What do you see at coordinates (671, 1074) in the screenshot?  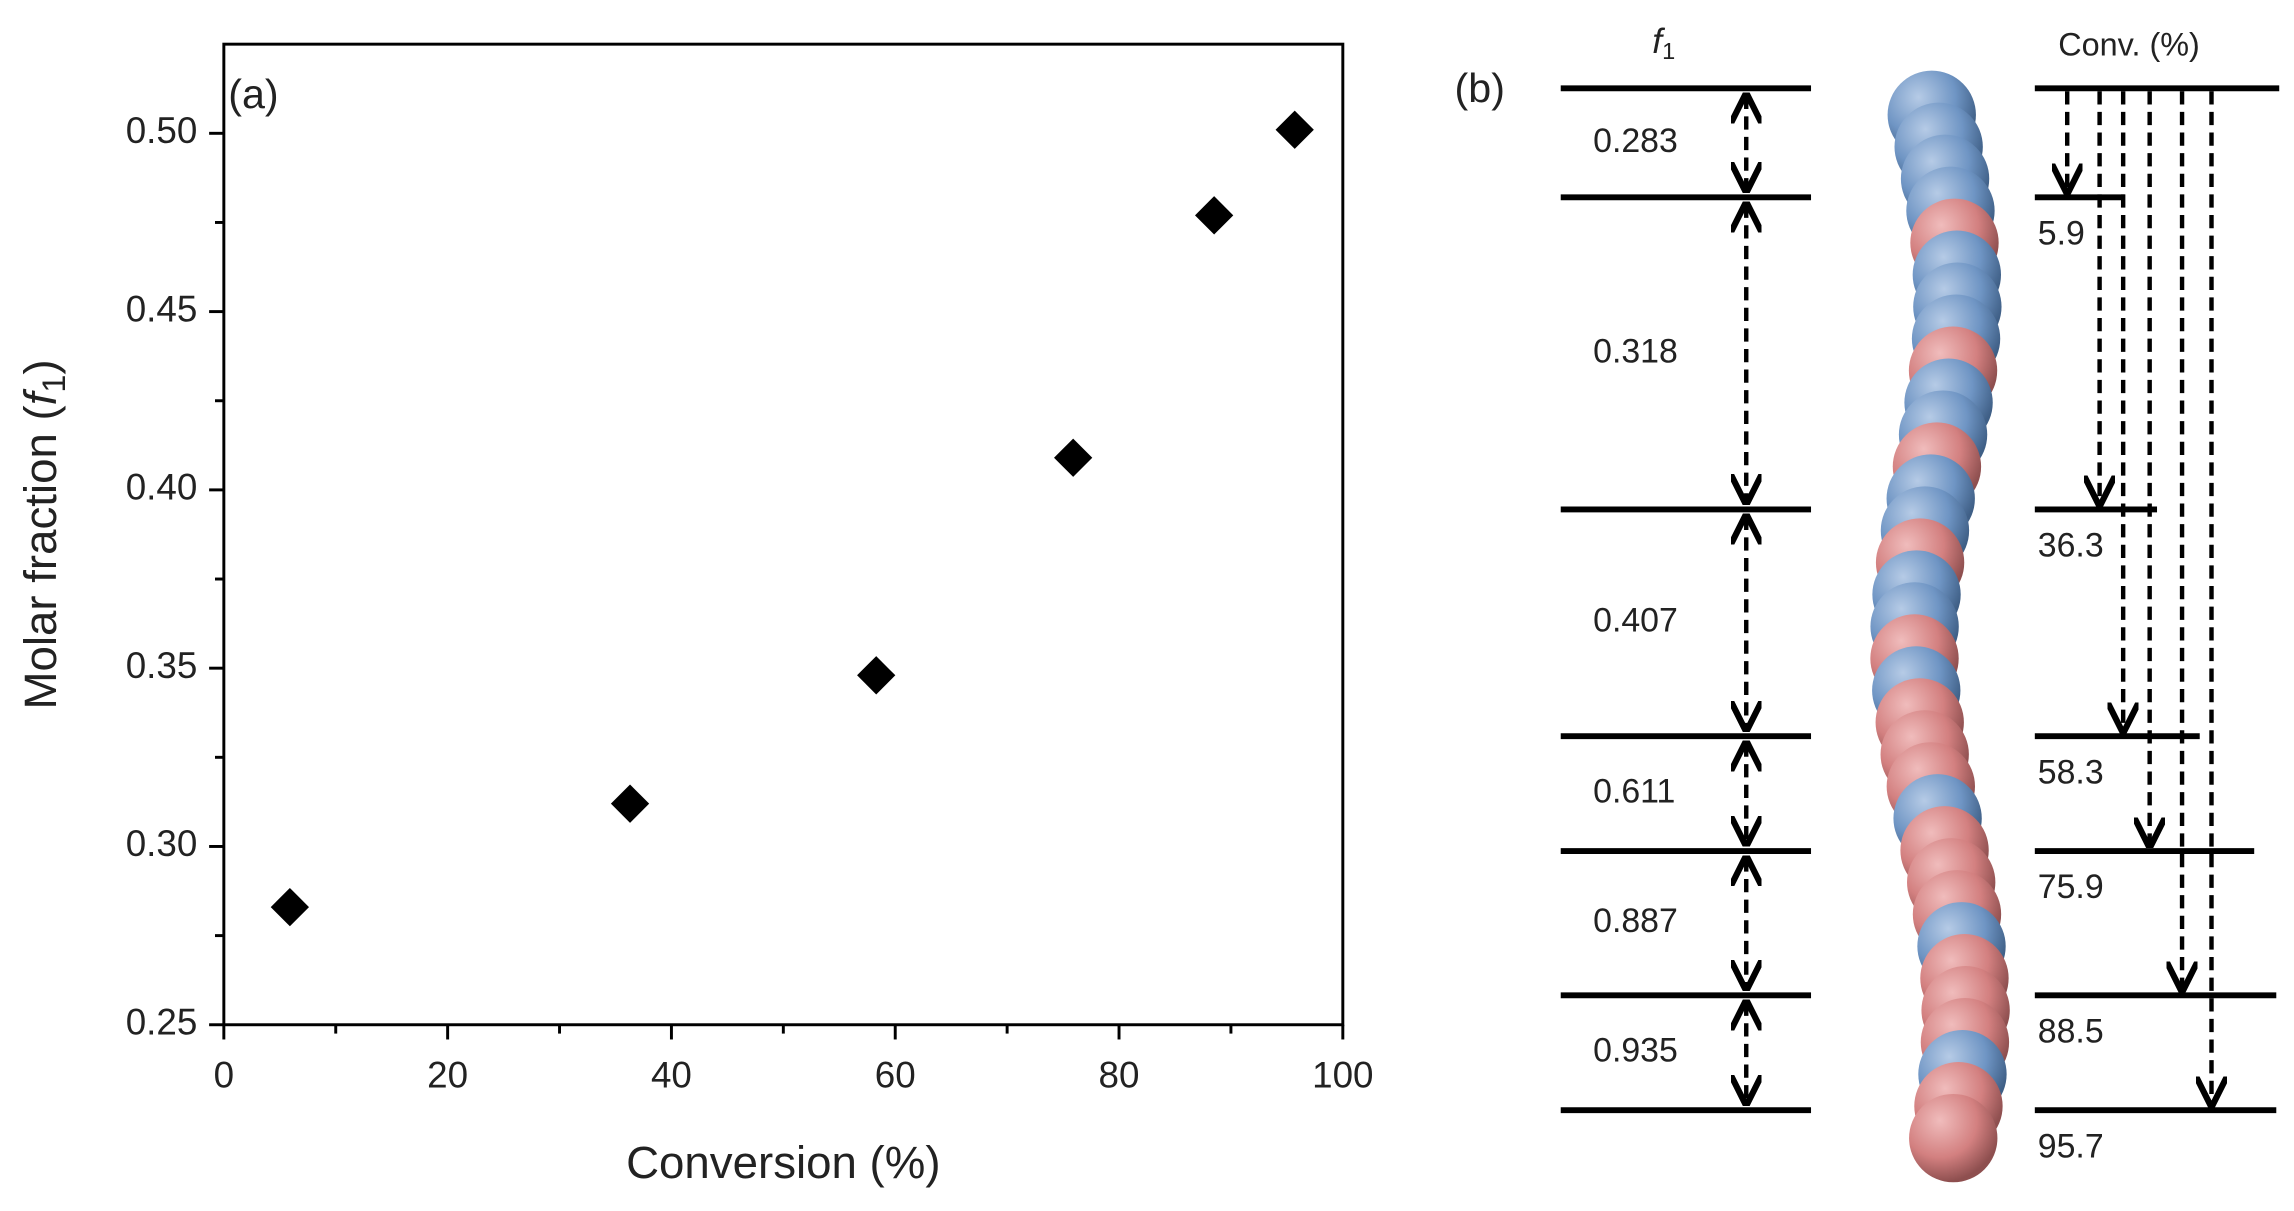 I see `x-tick-label: 40` at bounding box center [671, 1074].